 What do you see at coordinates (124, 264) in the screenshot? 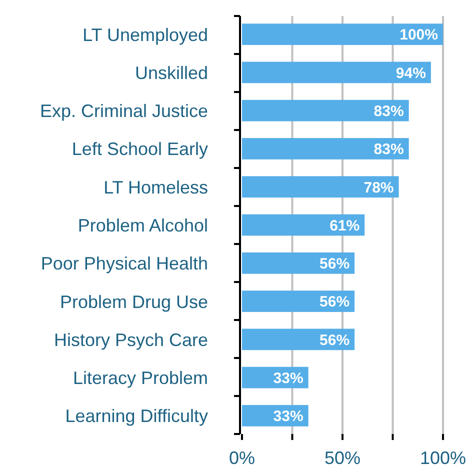
I see `y-tick-label: Poor Physical Health` at bounding box center [124, 264].